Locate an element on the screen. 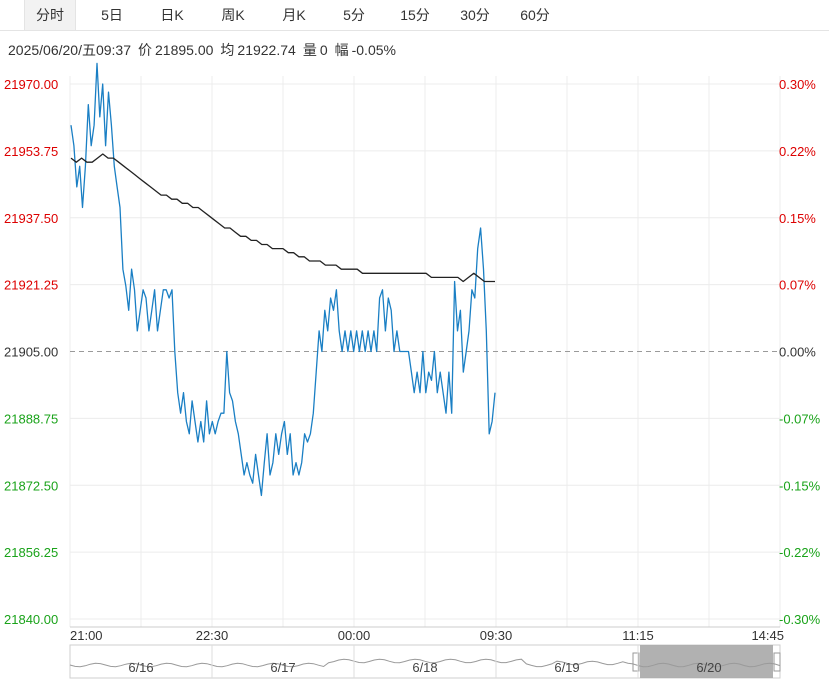 Image resolution: width=829 pixels, height=682 pixels. y-tick-percent-label: -0.22% is located at coordinates (800, 552).